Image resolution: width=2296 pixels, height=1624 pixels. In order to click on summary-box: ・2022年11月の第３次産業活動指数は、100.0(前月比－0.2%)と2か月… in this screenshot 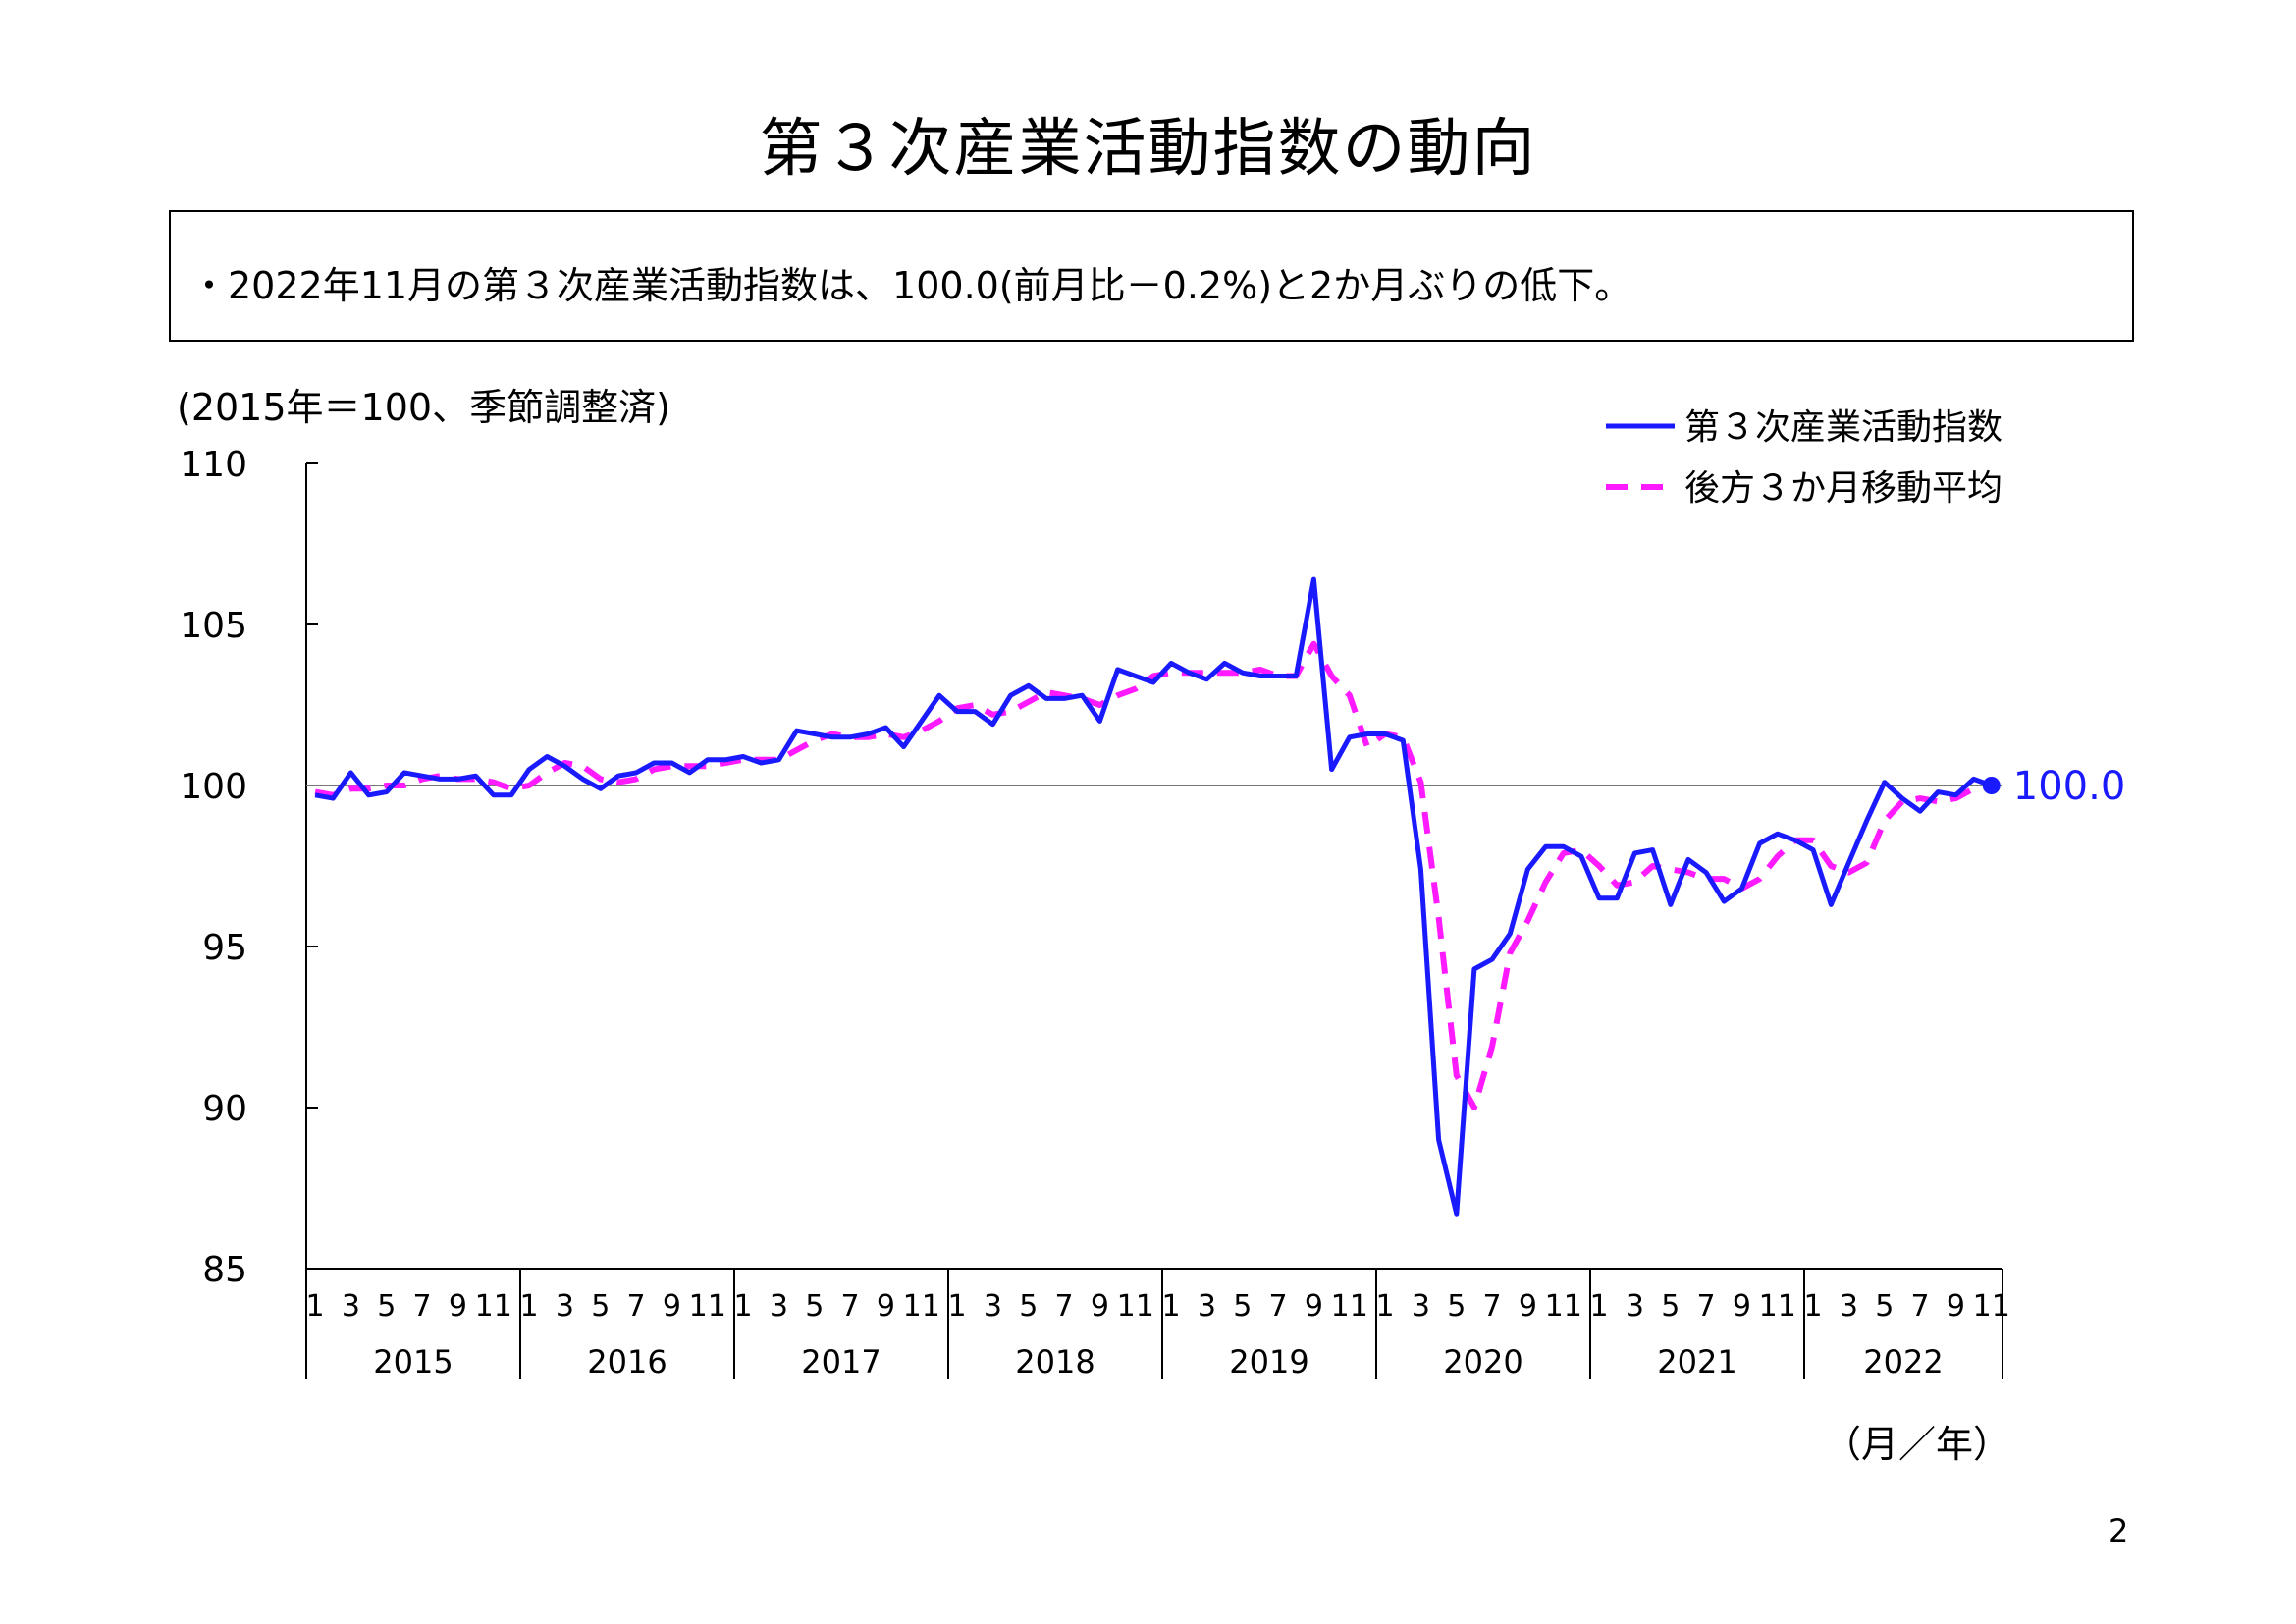, I will do `click(1151, 276)`.